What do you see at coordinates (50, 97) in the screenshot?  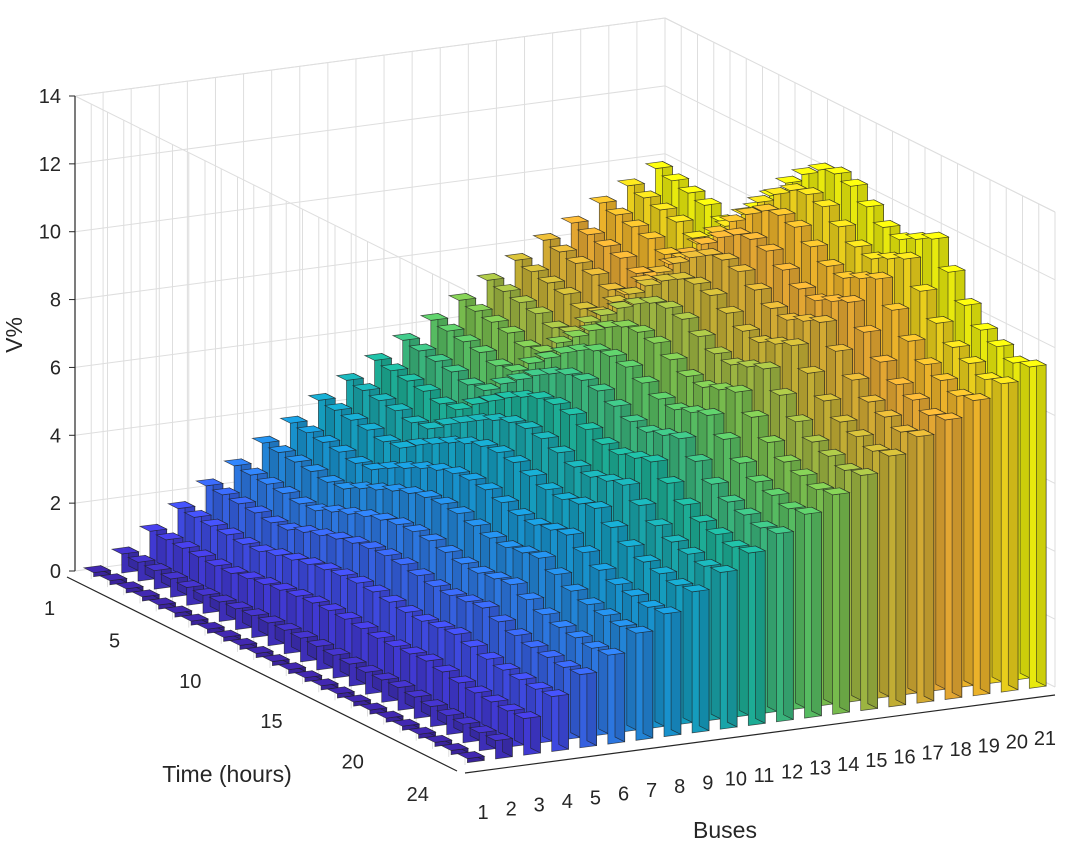 I see `z-tick-label: 14` at bounding box center [50, 97].